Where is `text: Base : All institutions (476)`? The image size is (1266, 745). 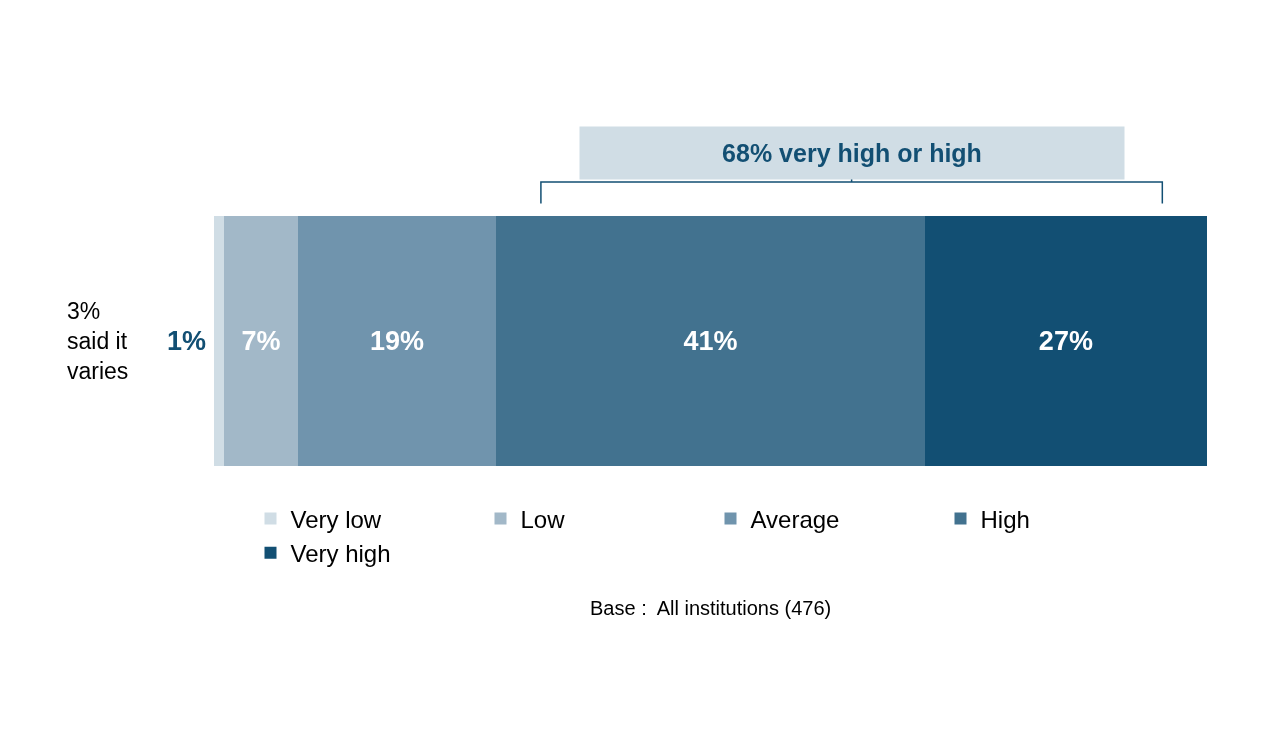
text: Base : All institutions (476) is located at coordinates (711, 608).